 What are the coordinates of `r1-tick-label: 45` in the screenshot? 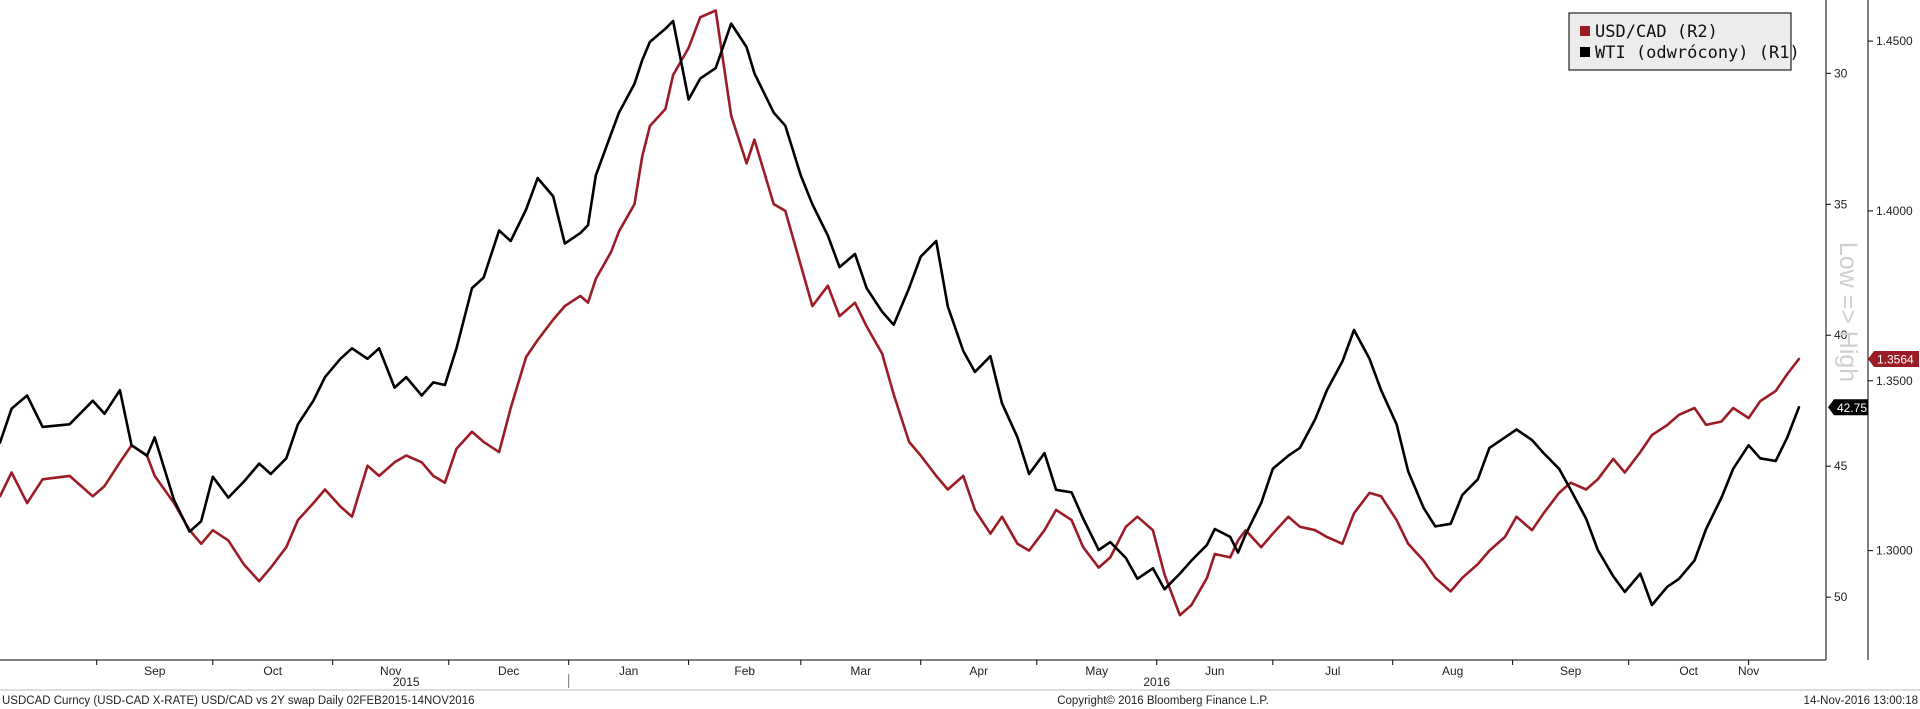 It's located at (1841, 466).